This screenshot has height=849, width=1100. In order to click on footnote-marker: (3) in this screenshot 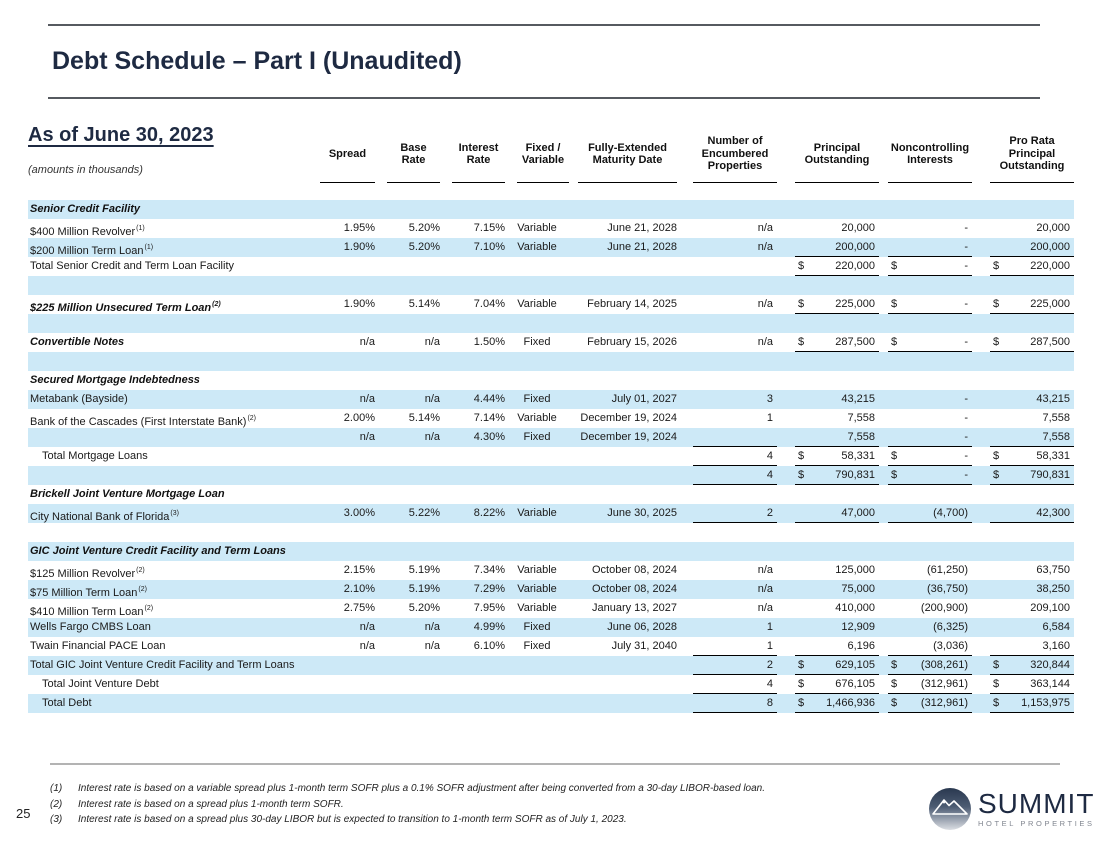, I will do `click(174, 513)`.